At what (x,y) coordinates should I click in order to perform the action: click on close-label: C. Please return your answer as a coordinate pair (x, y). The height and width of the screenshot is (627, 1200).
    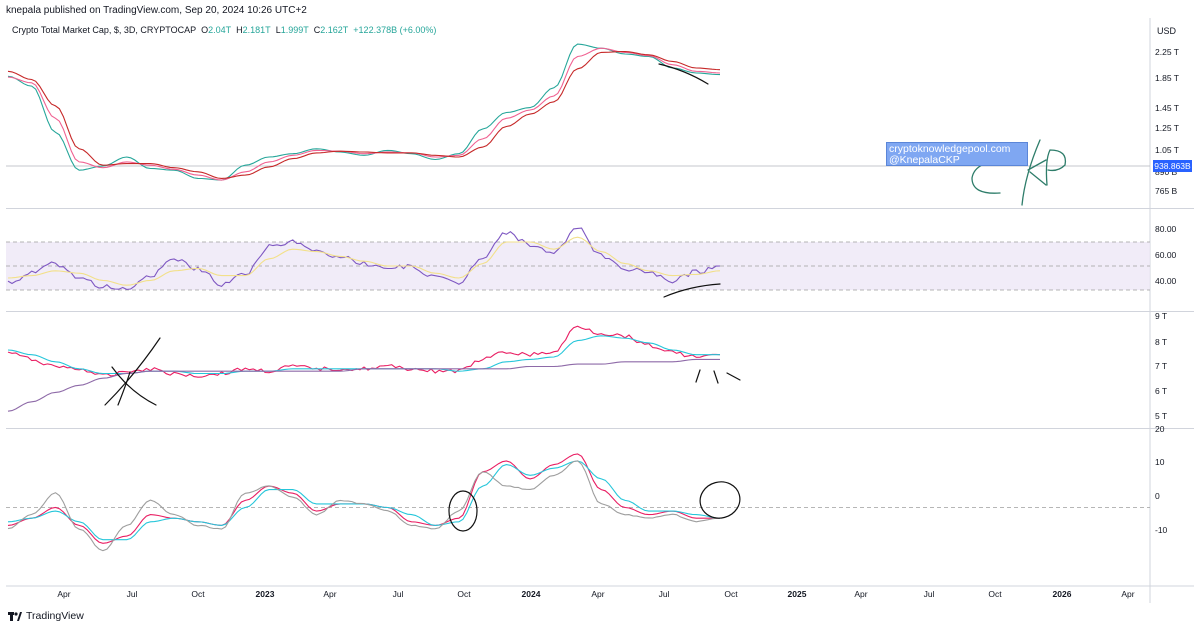
    Looking at the image, I should click on (317, 30).